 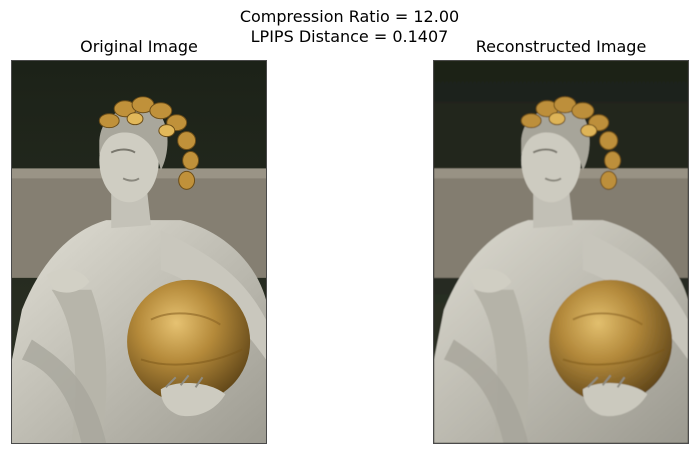 I want to click on original-image-title: Original Image, so click(x=139, y=46).